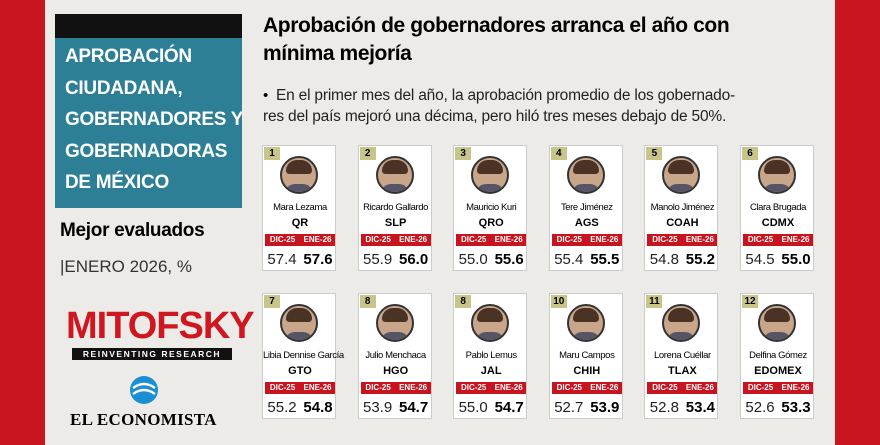 Image resolution: width=880 pixels, height=445 pixels. Describe the element at coordinates (377, 259) in the screenshot. I see `approval-value: 55.9` at that location.